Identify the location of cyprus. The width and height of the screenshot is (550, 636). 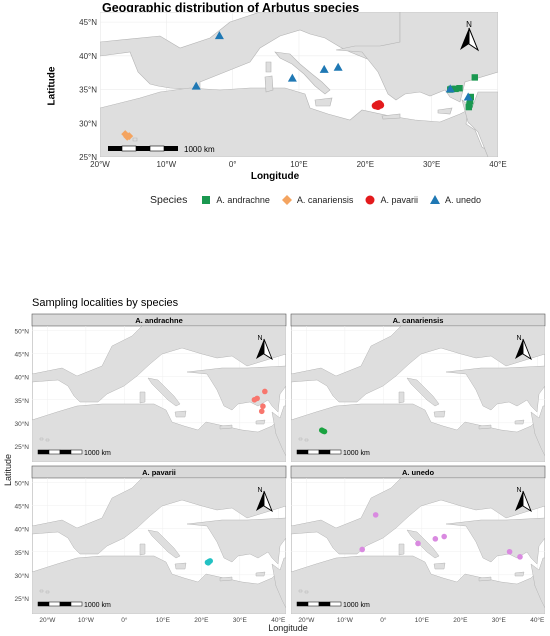
(445, 111).